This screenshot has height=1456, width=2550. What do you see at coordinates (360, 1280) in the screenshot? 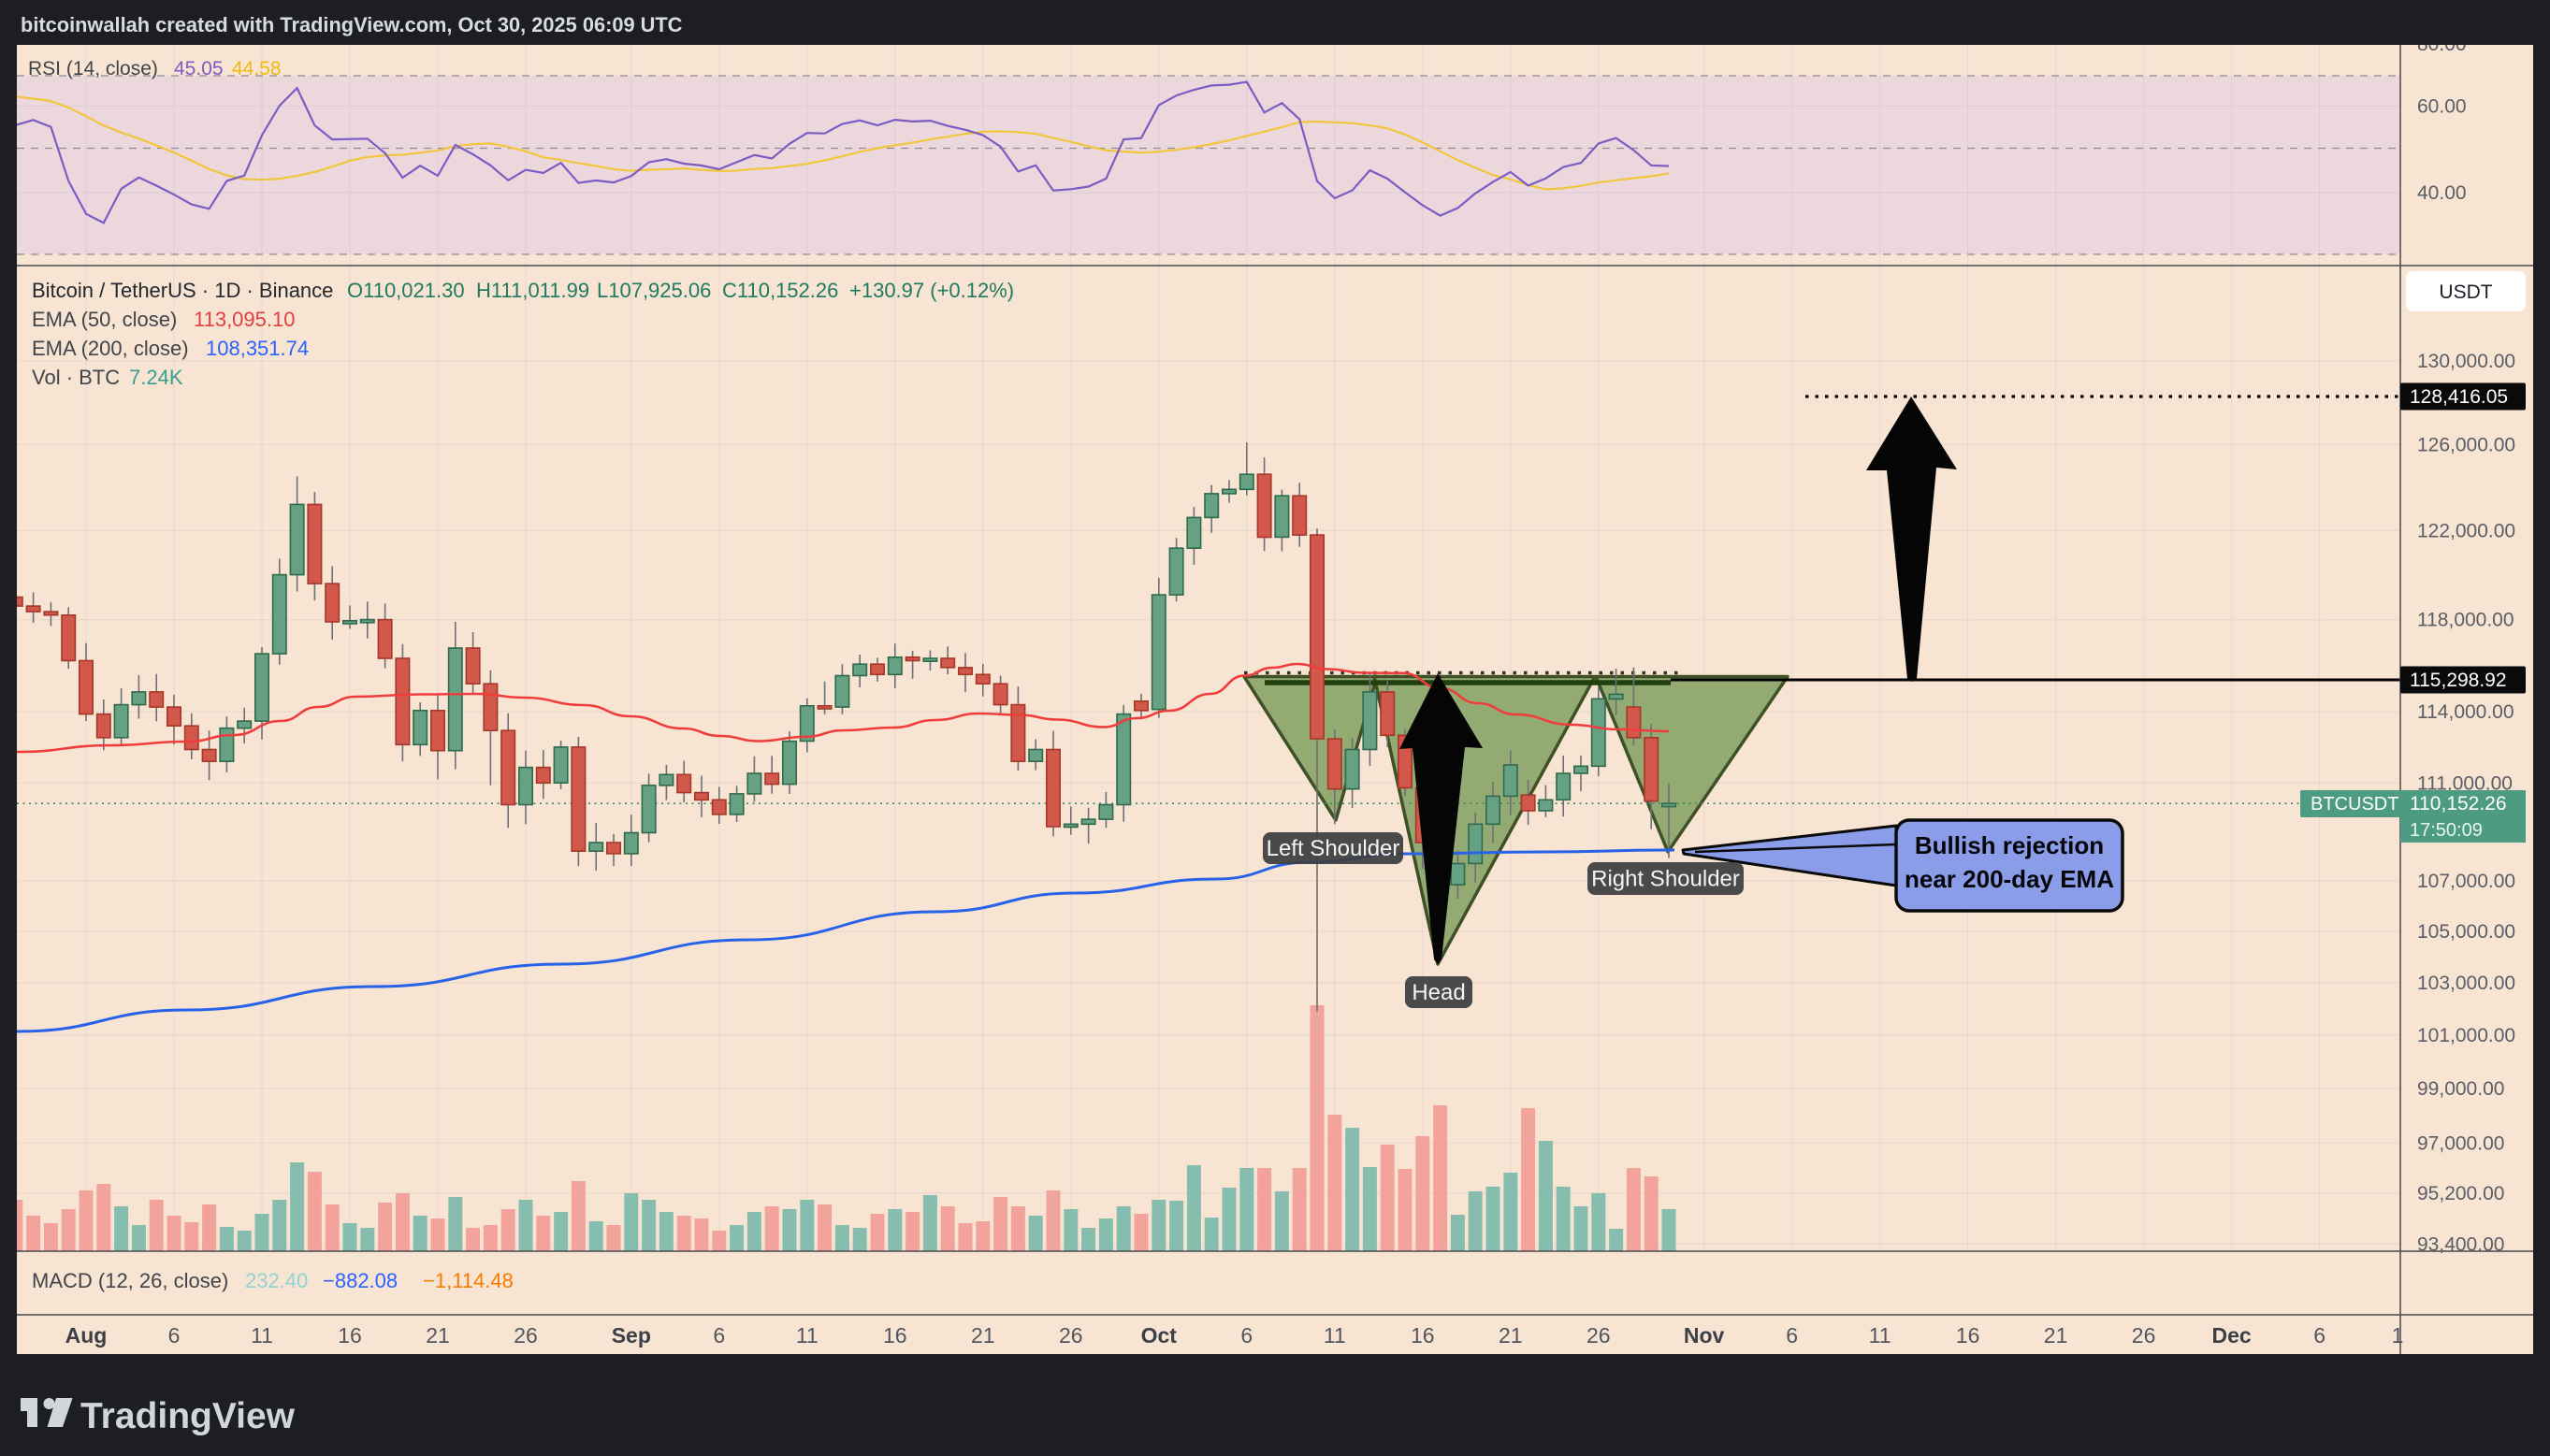
I see `svg-text: −882.08` at bounding box center [360, 1280].